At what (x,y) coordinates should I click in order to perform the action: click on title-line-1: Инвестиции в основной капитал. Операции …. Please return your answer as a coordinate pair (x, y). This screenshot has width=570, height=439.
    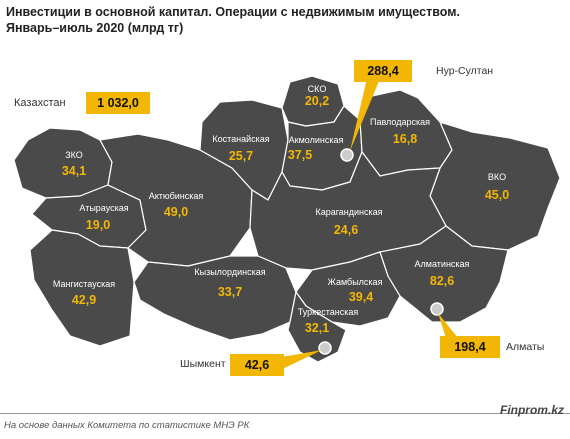
    Looking at the image, I should click on (233, 12).